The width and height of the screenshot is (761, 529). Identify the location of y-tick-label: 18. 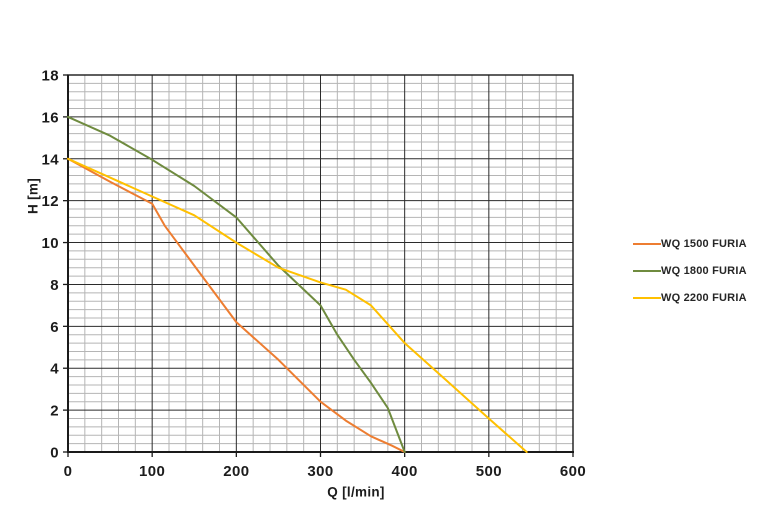
(51, 76).